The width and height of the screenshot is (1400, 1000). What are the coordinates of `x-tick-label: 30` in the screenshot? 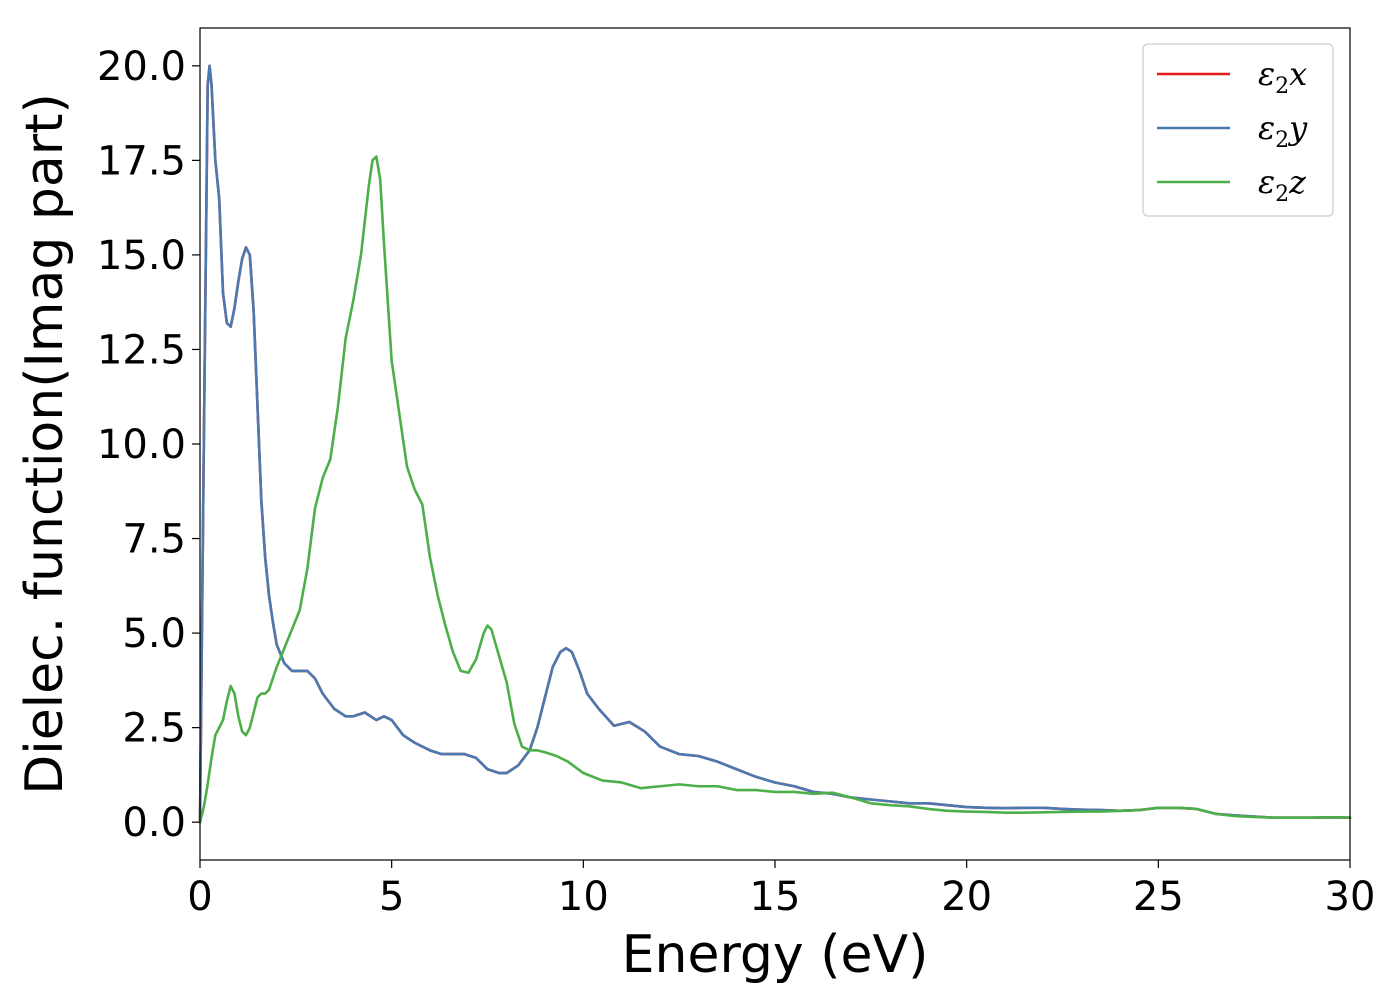 It's located at (1350, 897).